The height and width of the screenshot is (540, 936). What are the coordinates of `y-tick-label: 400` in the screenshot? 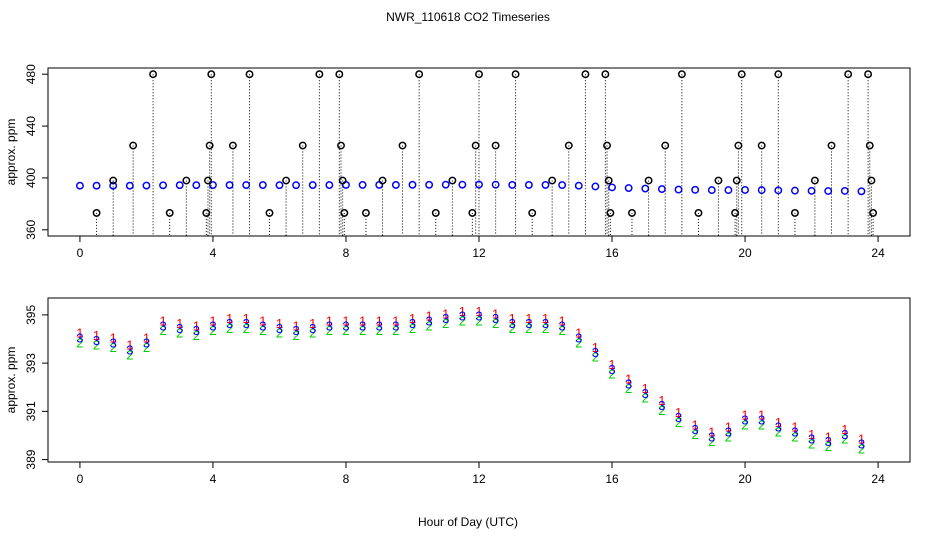 It's located at (31, 178).